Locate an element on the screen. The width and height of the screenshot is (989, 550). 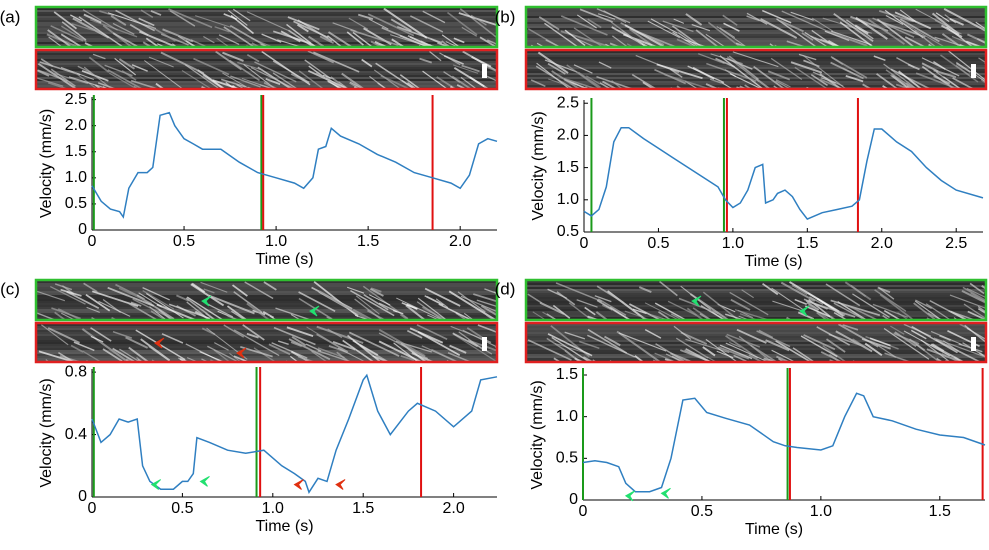
y-tick-label: 0.5 is located at coordinates (76, 203).